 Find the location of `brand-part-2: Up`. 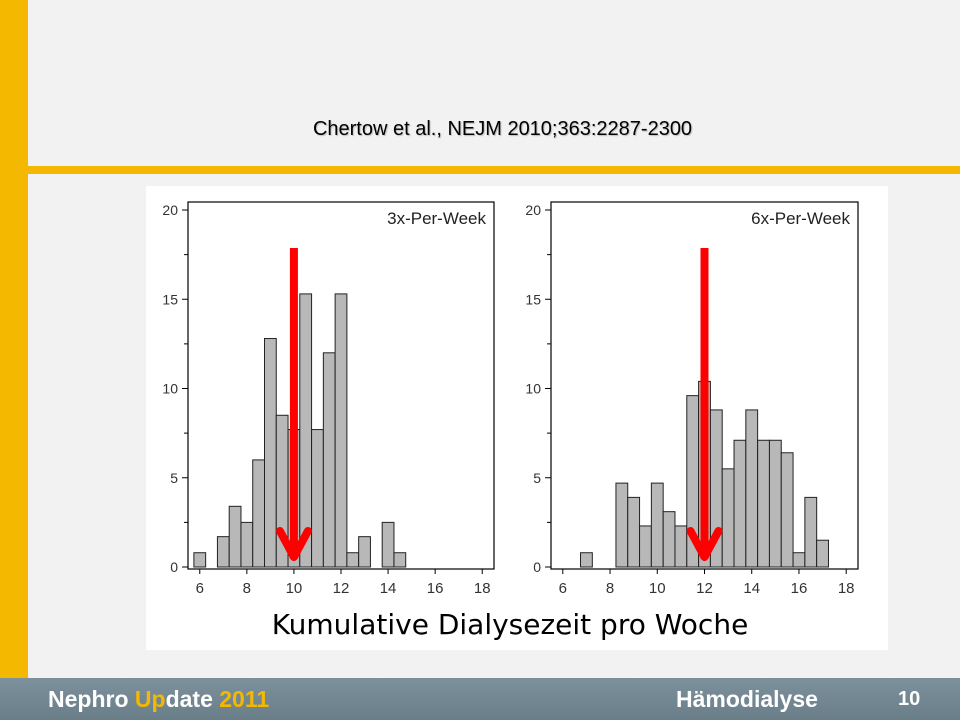

brand-part-2: Up is located at coordinates (150, 699).